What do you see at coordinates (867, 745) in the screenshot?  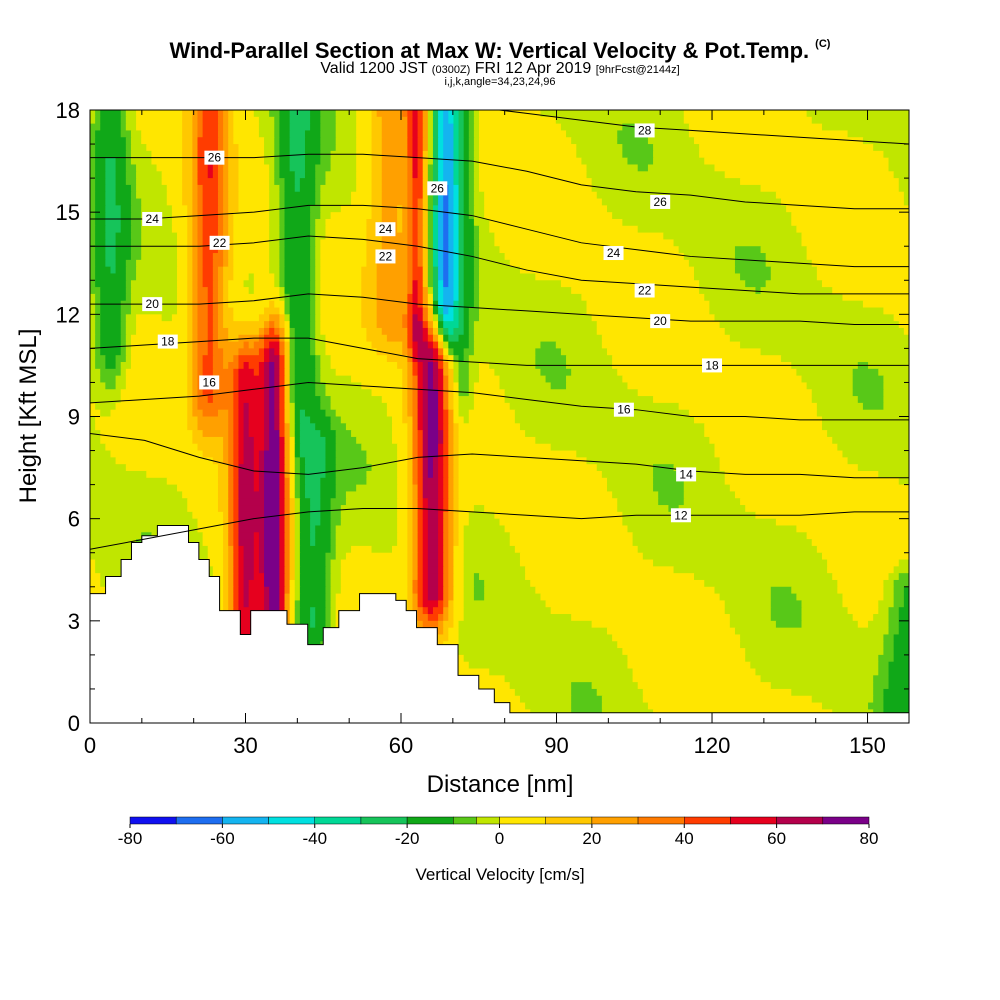 I see `x-tick-label: 150` at bounding box center [867, 745].